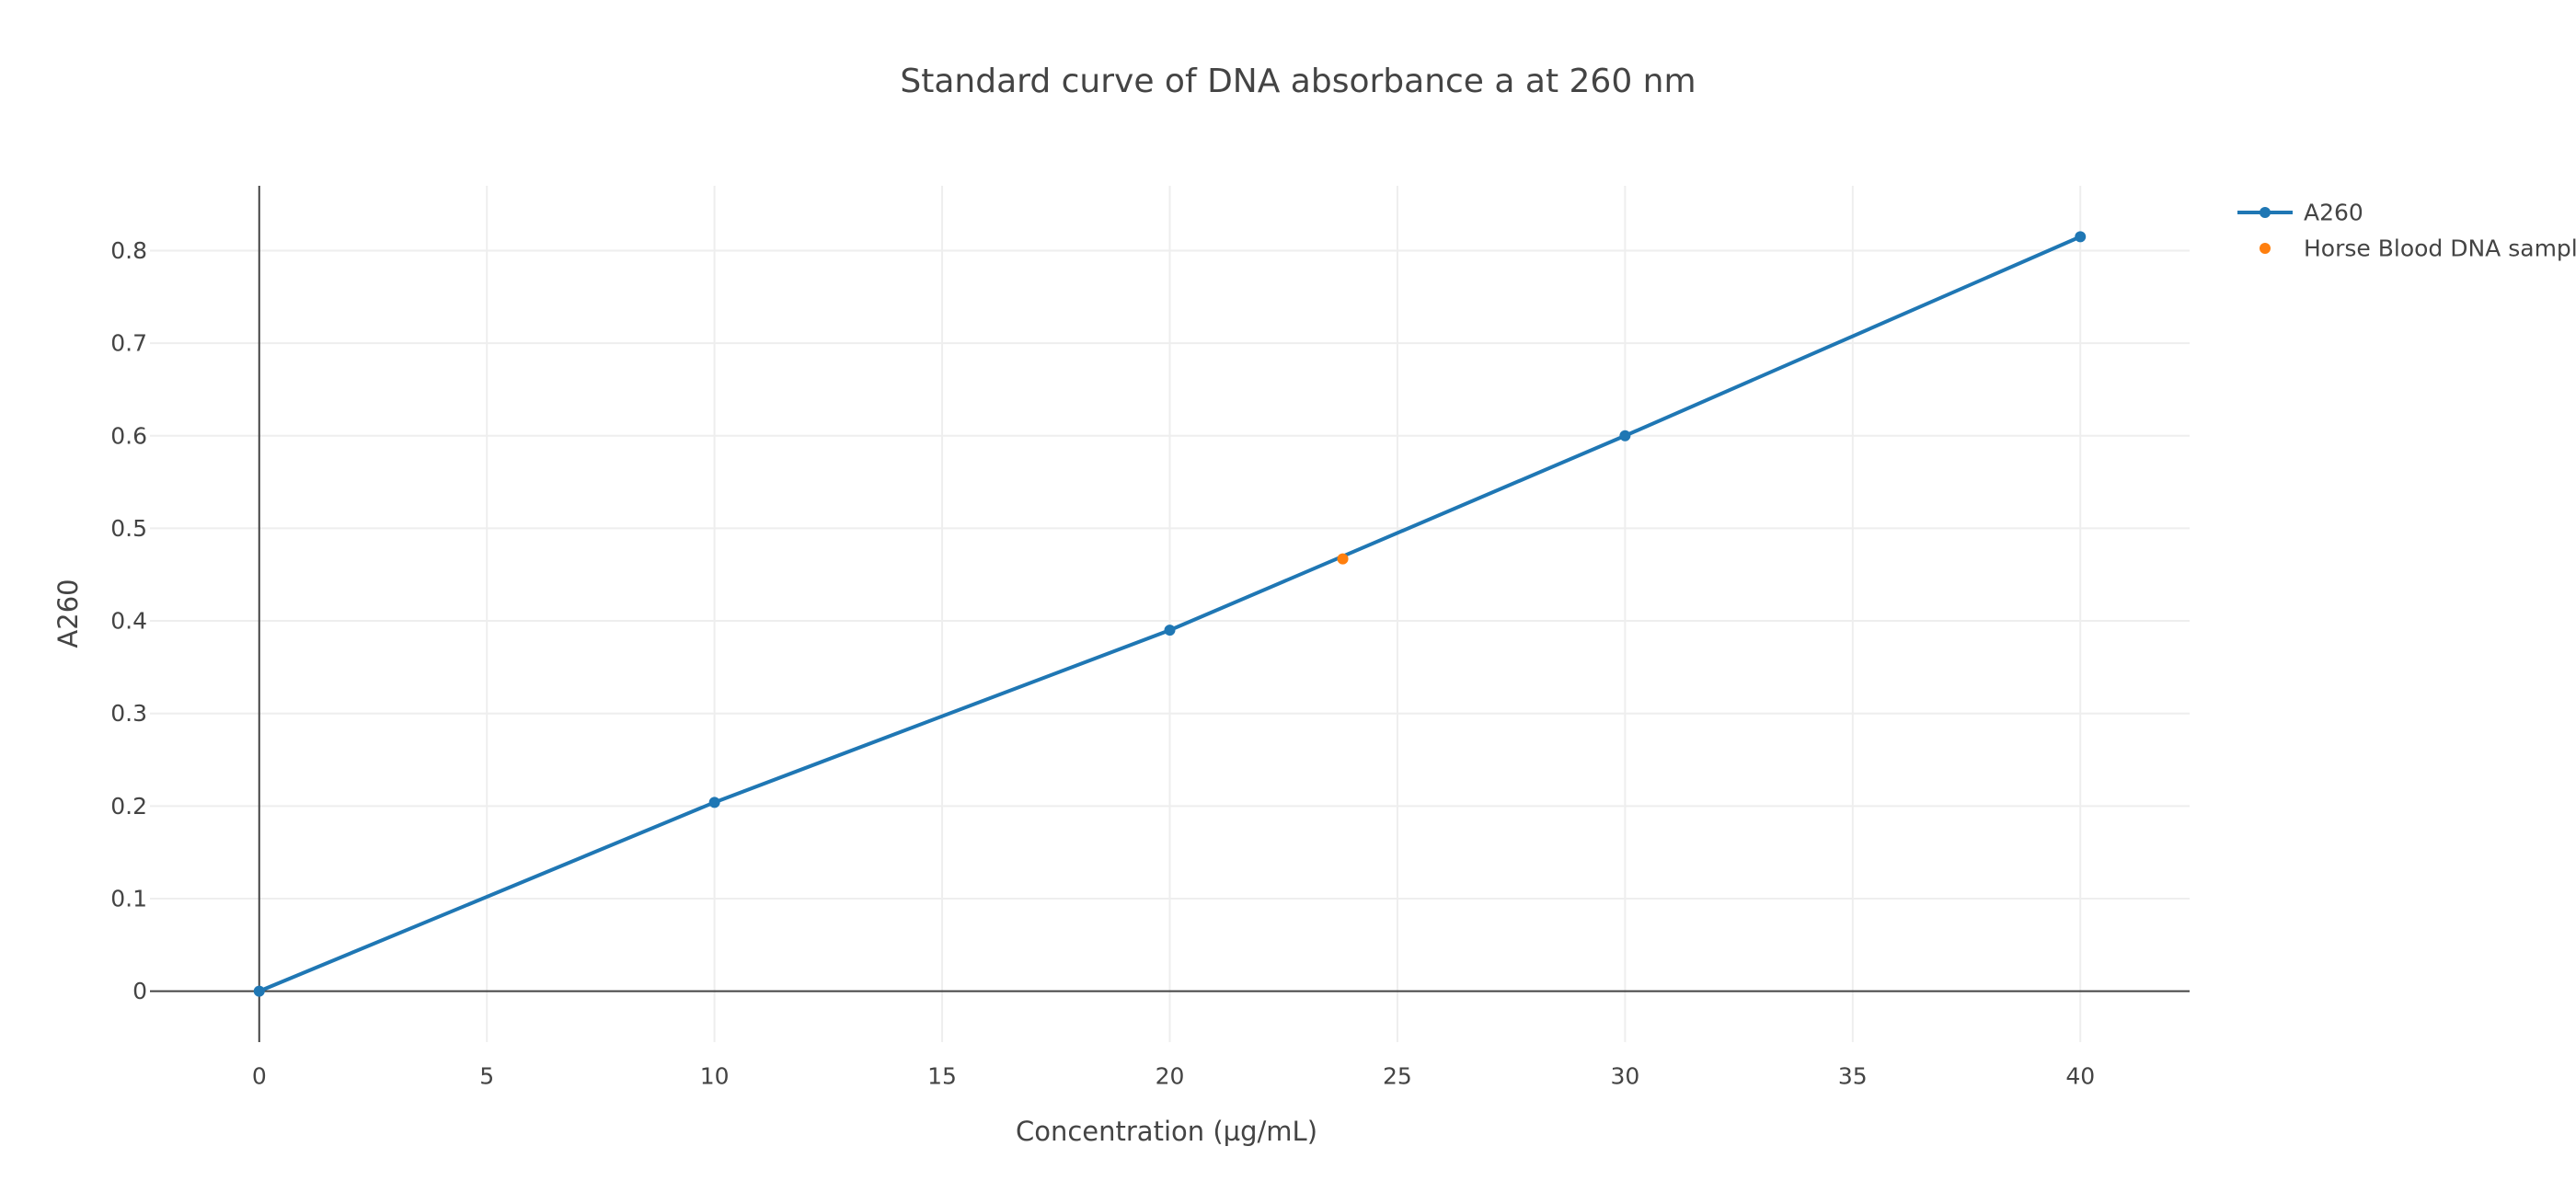 The height and width of the screenshot is (1181, 2576). I want to click on y-tick-label: 0.1, so click(128, 898).